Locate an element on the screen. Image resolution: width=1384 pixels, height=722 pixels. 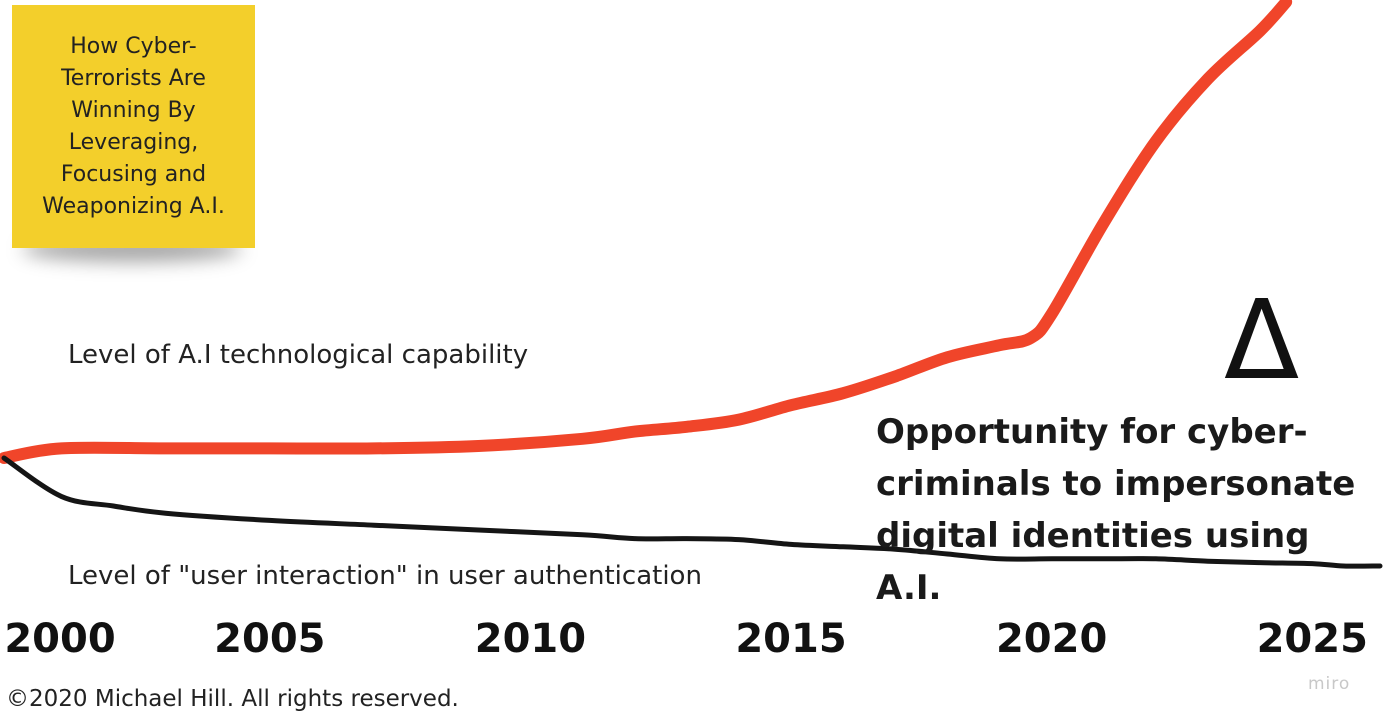
x-tick-label-2010: 2010 is located at coordinates (530, 639).